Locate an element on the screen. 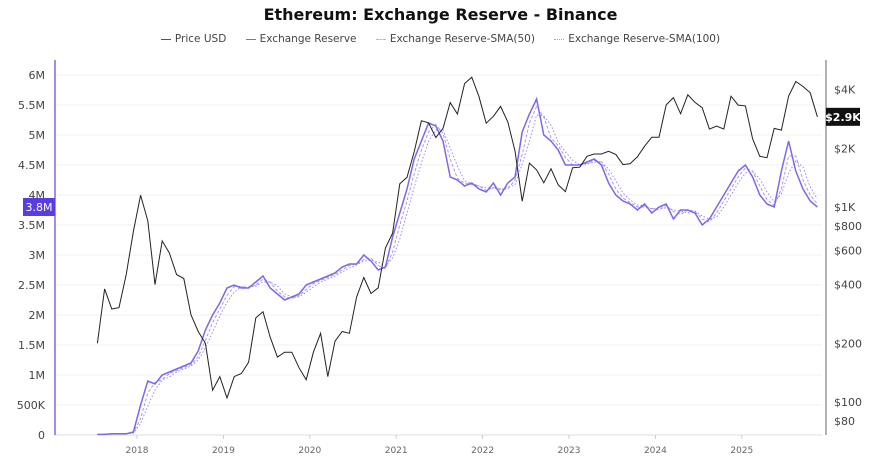 Image resolution: width=881 pixels, height=470 pixels. legend-item-price: Price USD is located at coordinates (193, 39).